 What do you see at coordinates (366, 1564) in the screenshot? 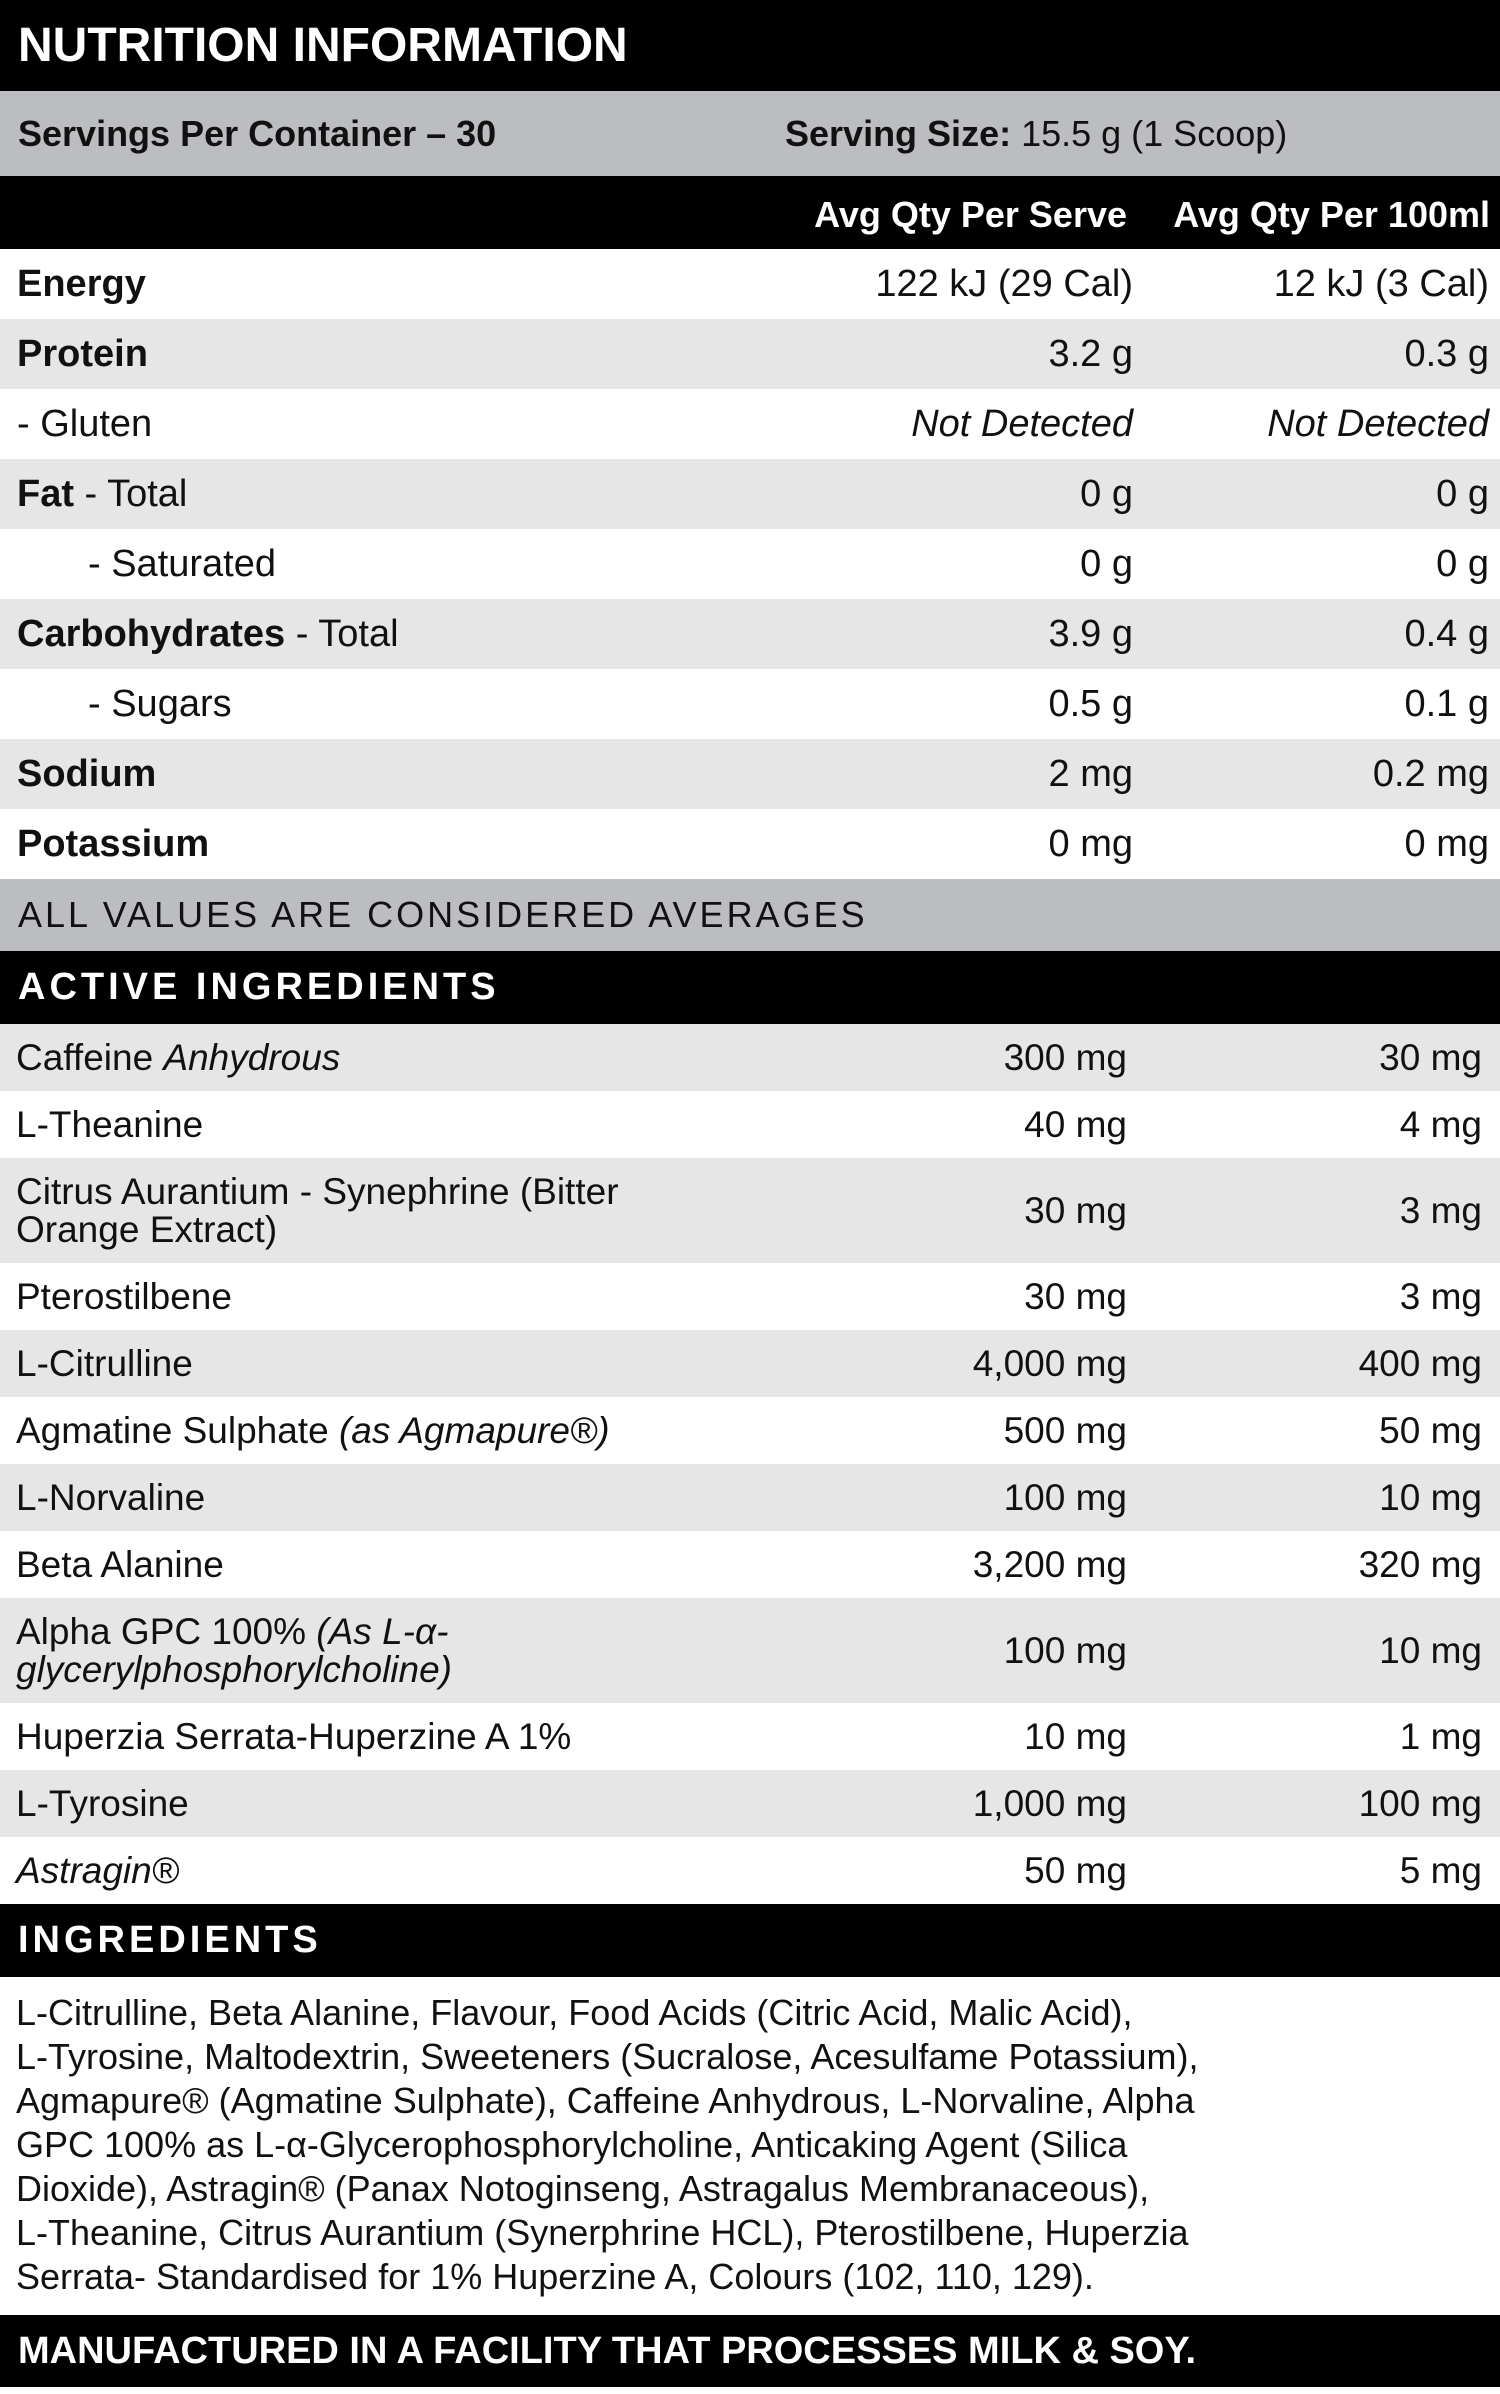
I see `ingredient-name: Beta Alanine` at bounding box center [366, 1564].